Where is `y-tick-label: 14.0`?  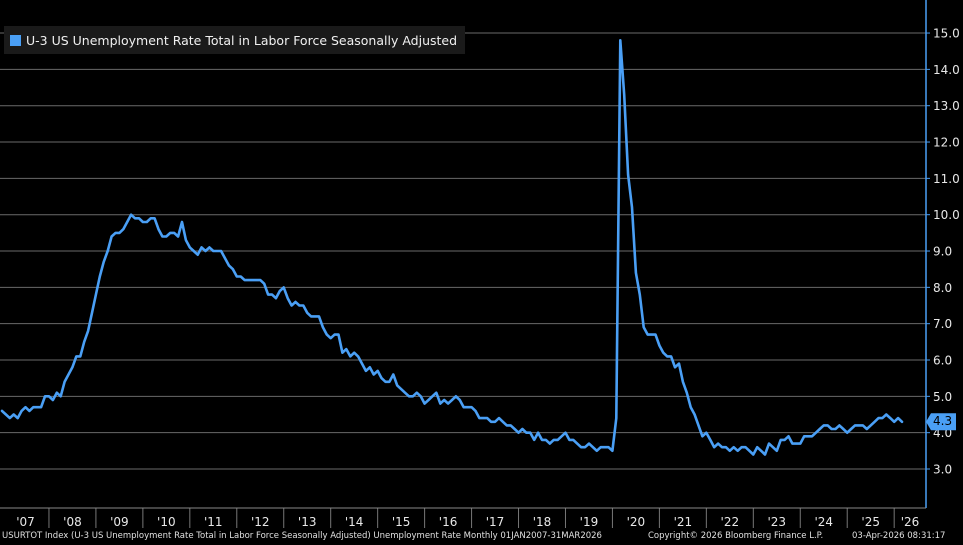 y-tick-label: 14.0 is located at coordinates (946, 70).